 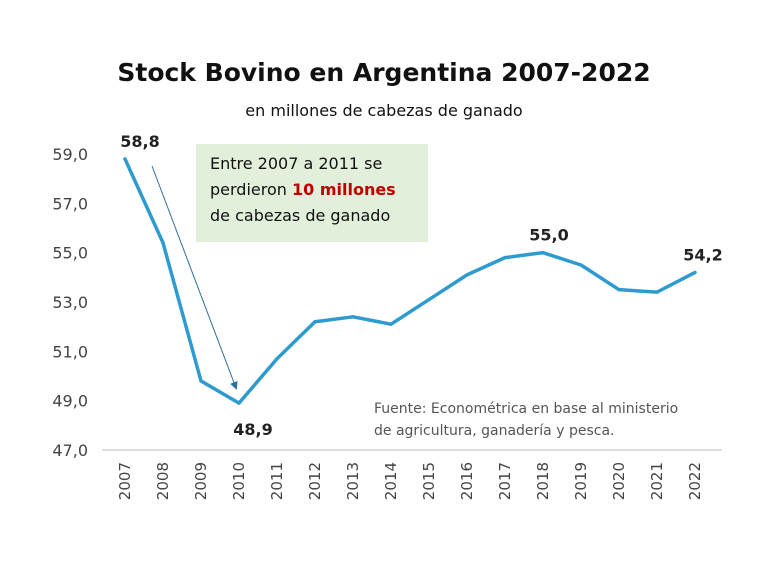 I want to click on x-tick-label: 2017, so click(x=505, y=481).